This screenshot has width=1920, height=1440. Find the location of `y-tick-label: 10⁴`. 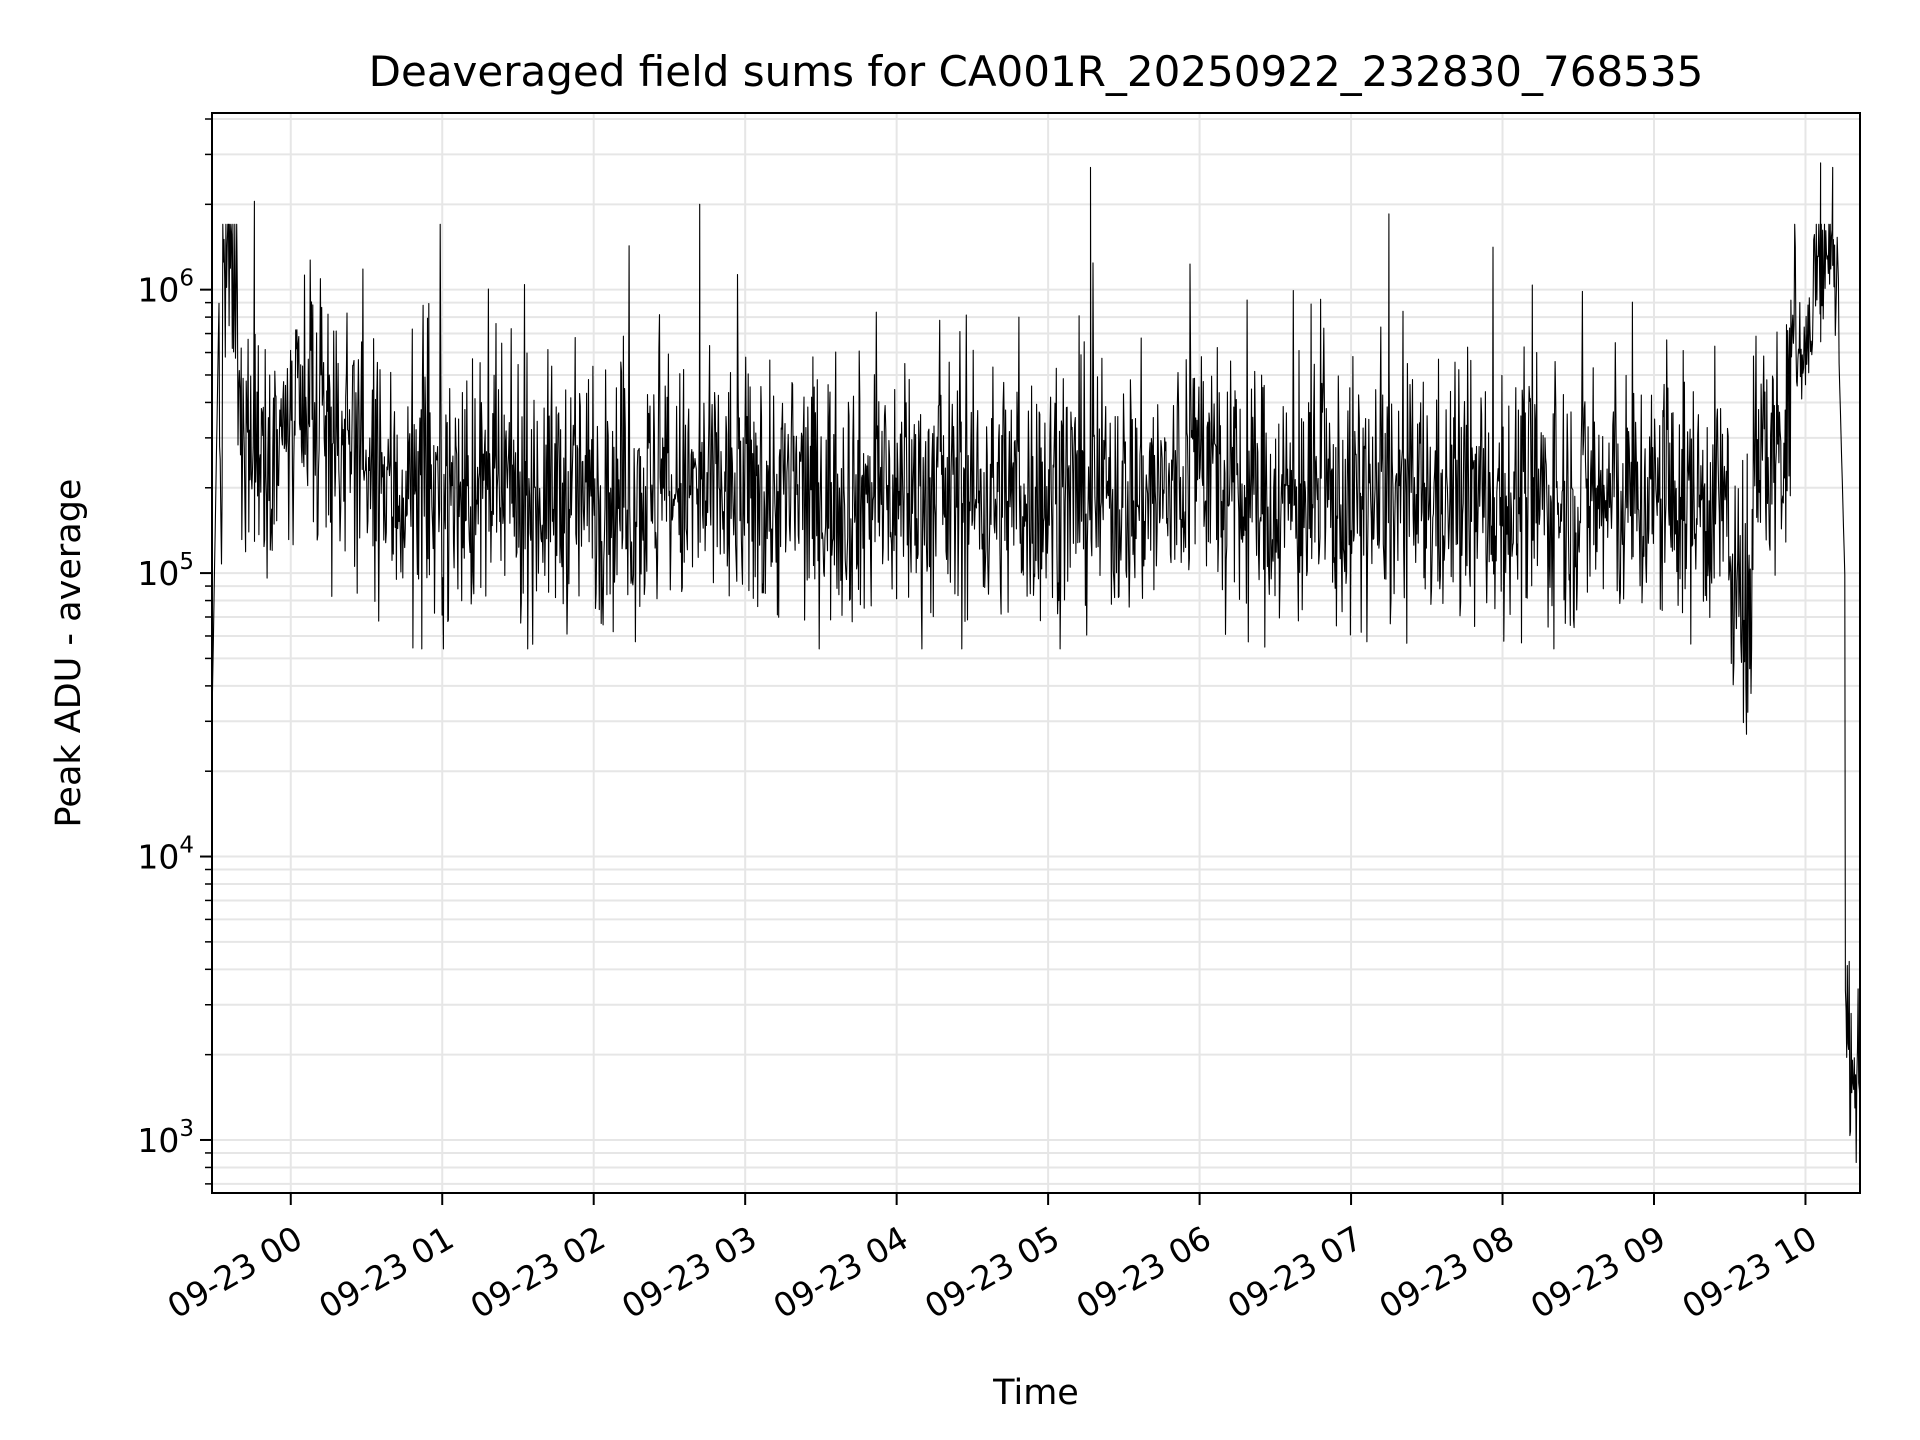

y-tick-label: 10⁴ is located at coordinates (165, 855).